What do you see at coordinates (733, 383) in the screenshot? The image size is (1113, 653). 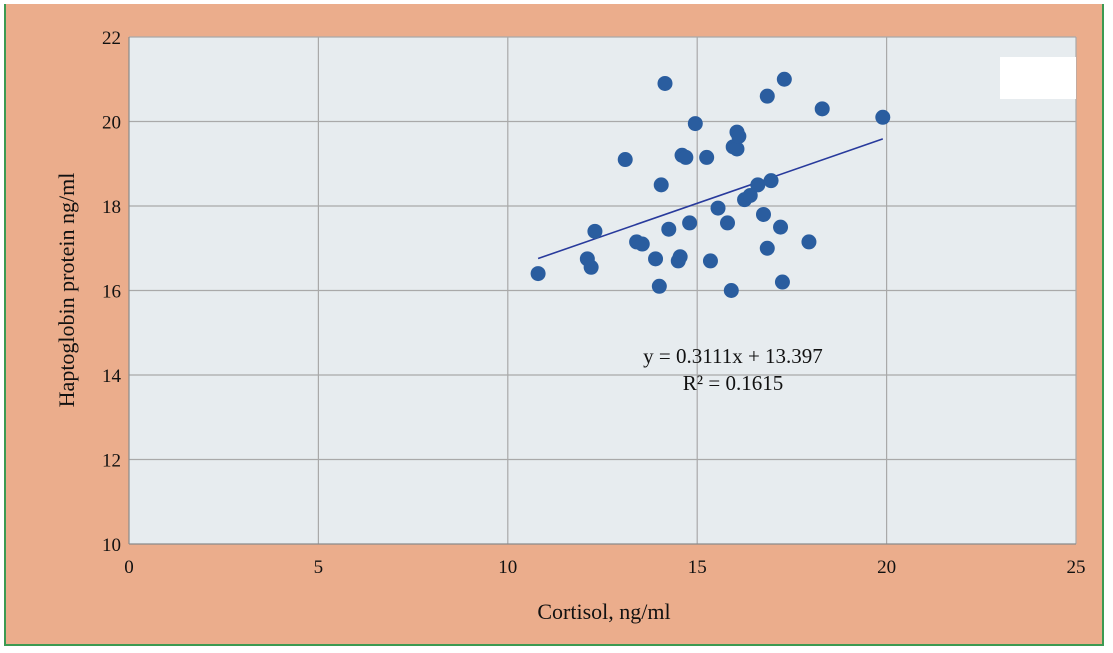 I see `trendline-r-squared: R² = 0.1615` at bounding box center [733, 383].